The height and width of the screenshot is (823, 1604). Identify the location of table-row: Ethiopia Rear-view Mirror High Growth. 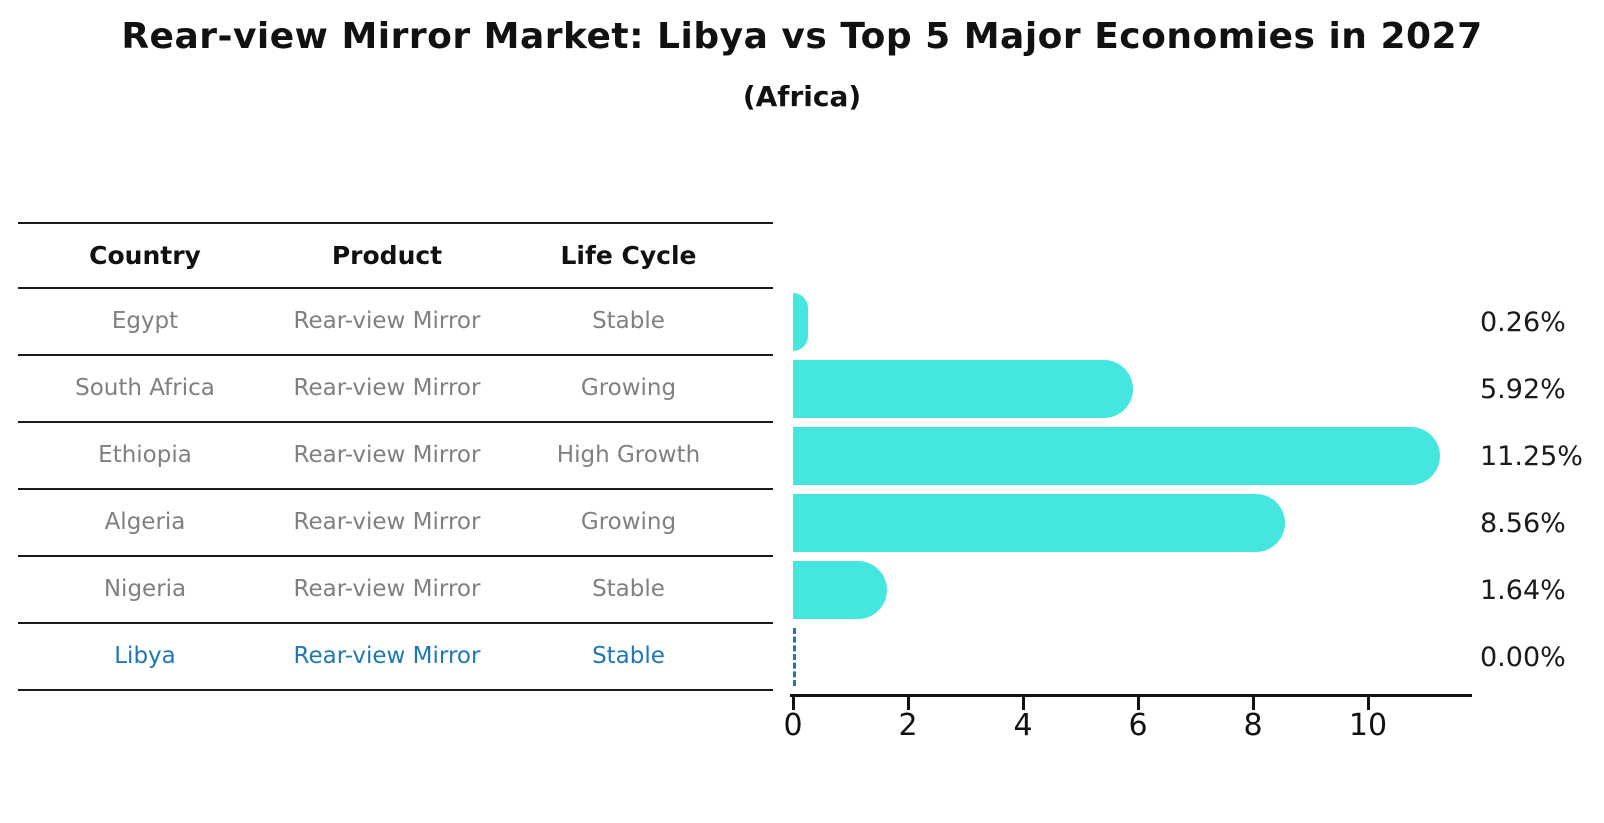
(395, 456).